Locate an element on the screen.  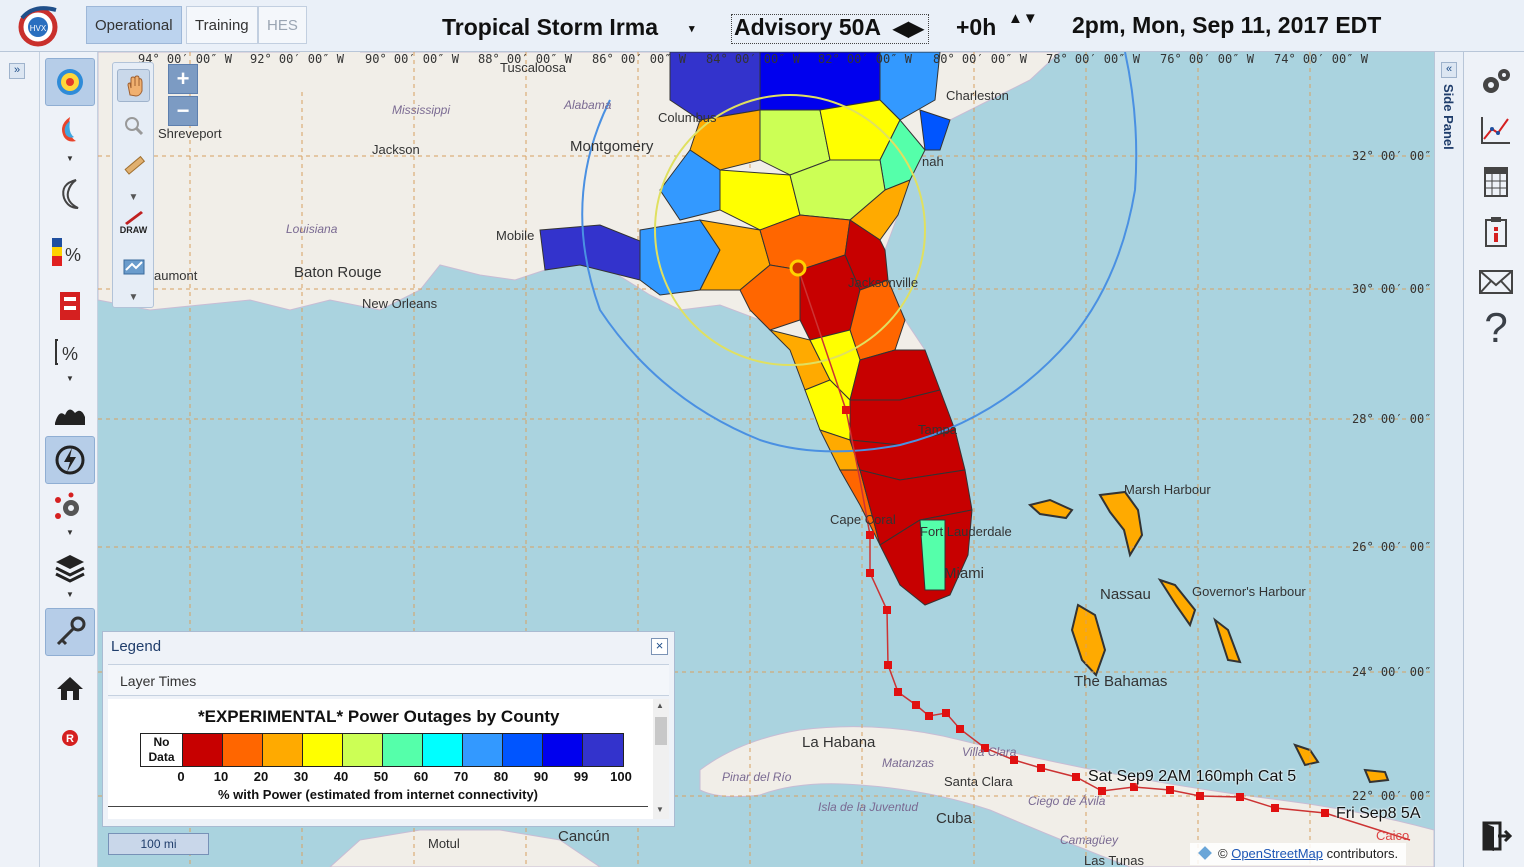
draw-label: DRAW is located at coordinates (133, 229).